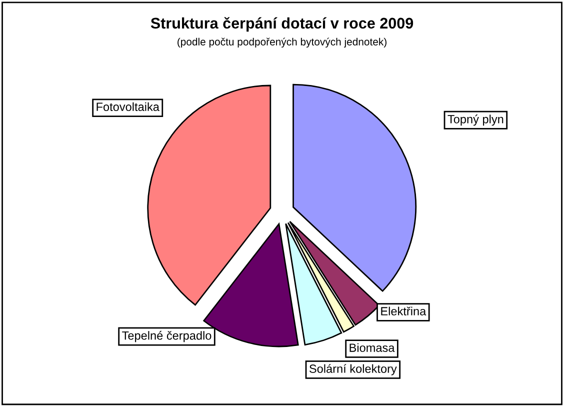  What do you see at coordinates (282, 43) in the screenshot?
I see `chart-subtitle: (podle počtu podpořených bytových jednotek)` at bounding box center [282, 43].